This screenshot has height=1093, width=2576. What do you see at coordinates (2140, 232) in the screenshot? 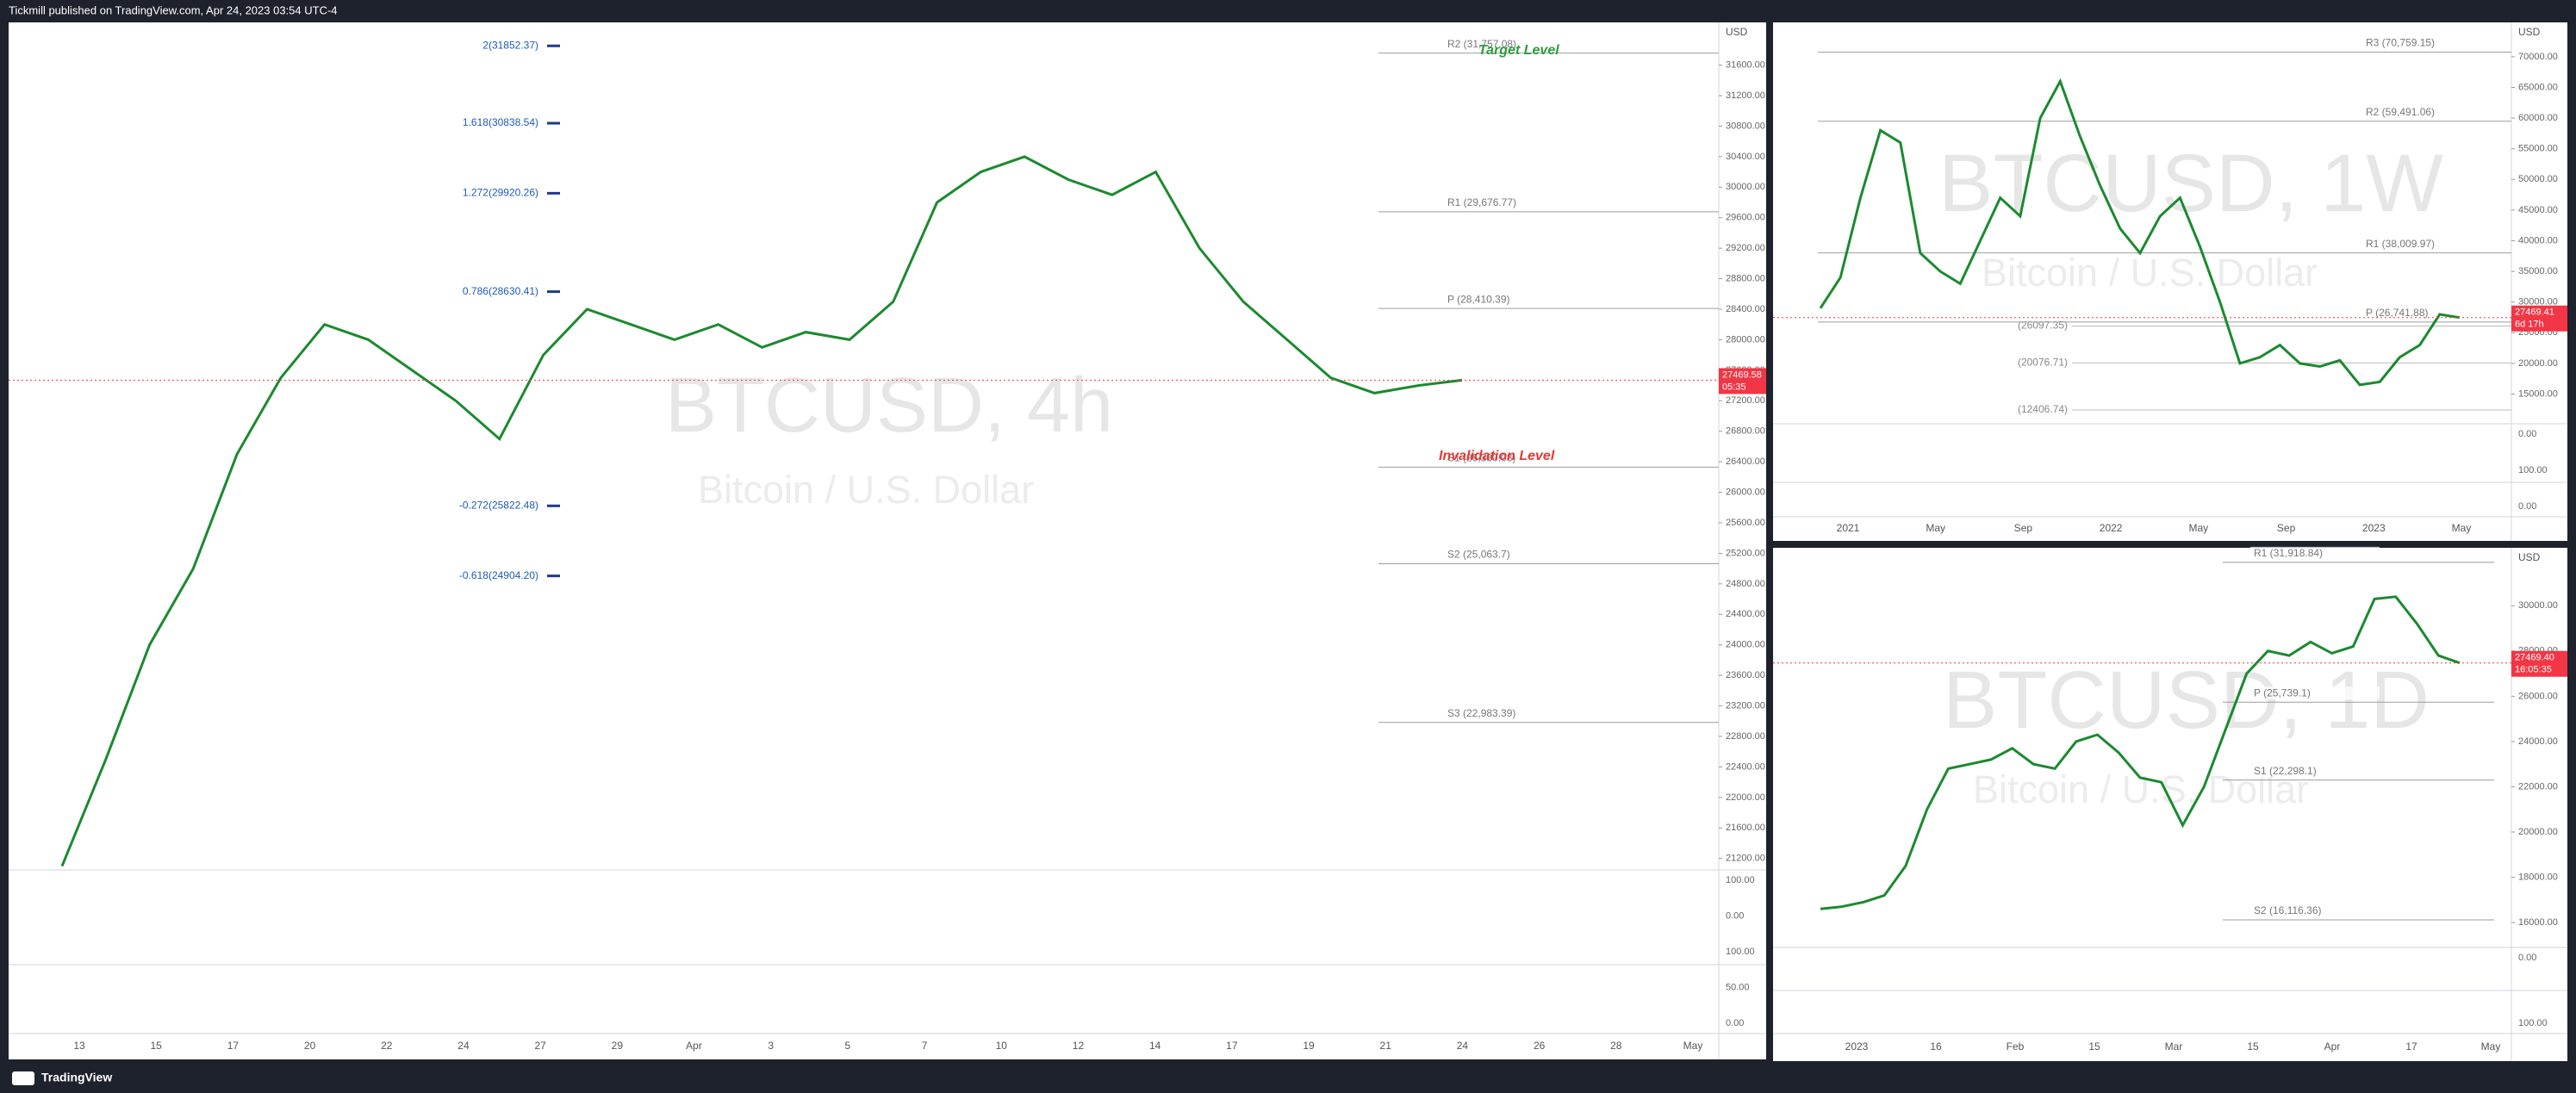
I see `price-line` at bounding box center [2140, 232].